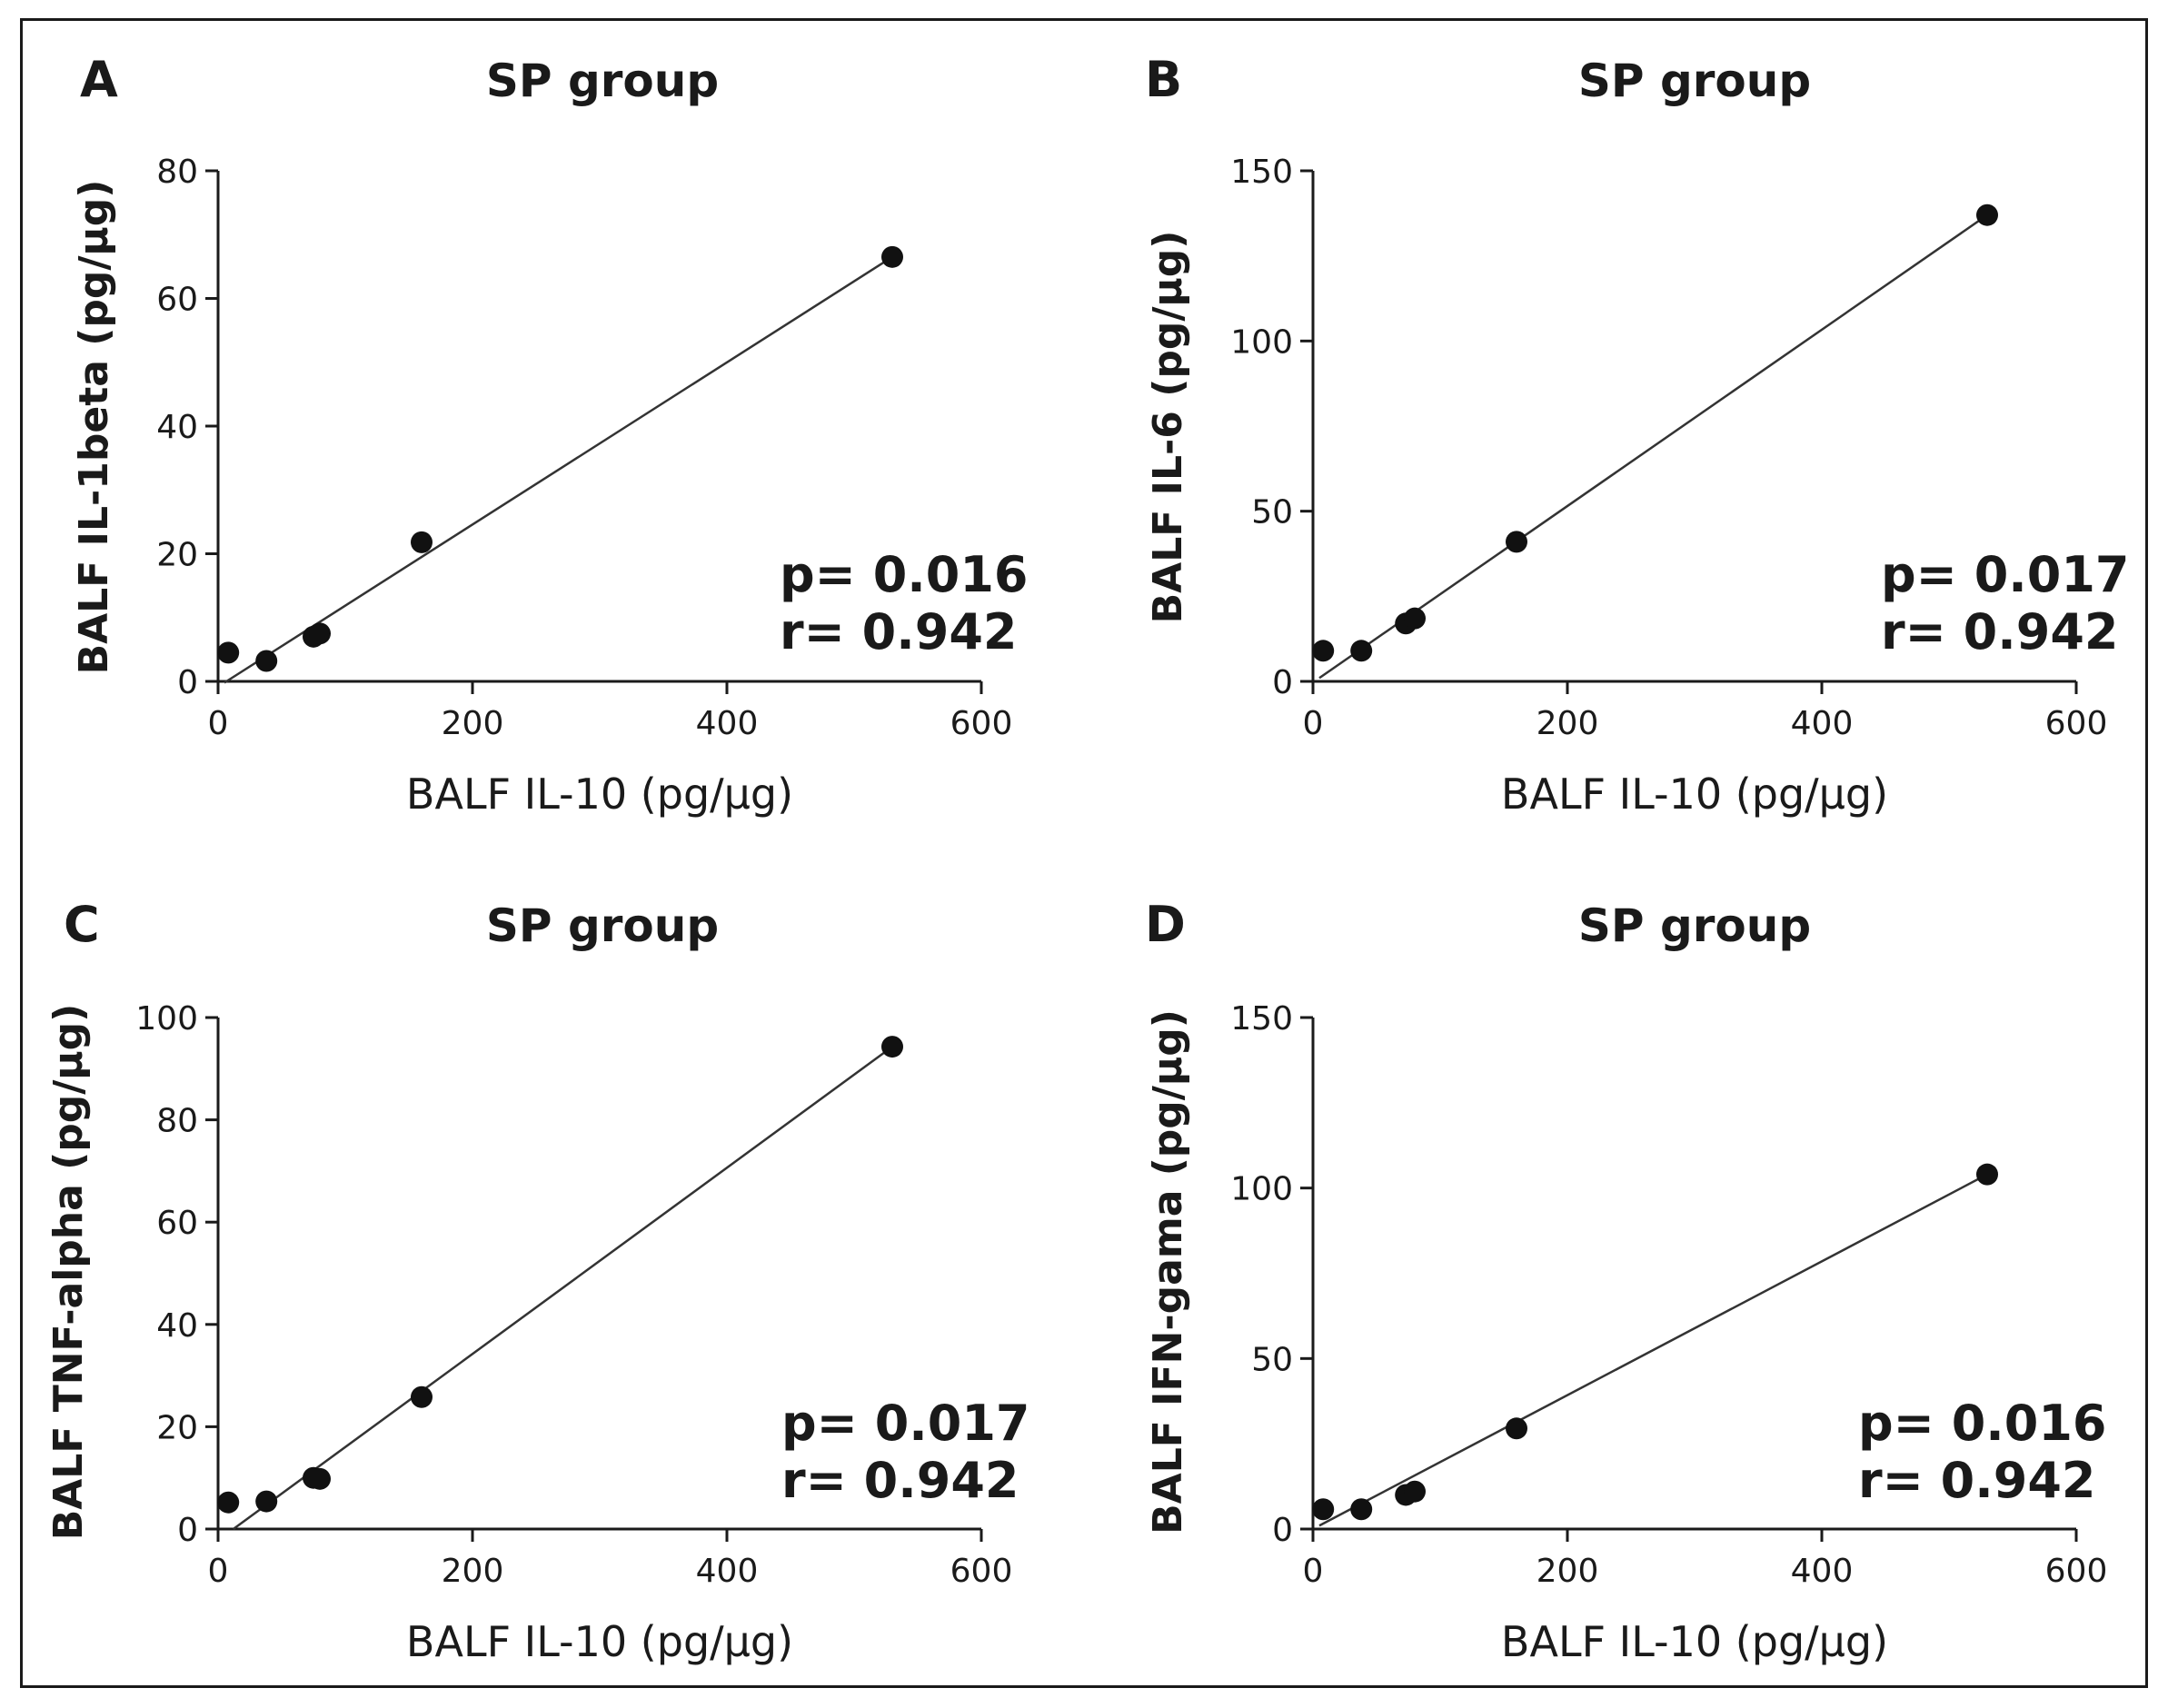 This screenshot has height=1708, width=2168. I want to click on panel-letter: B, so click(1163, 79).